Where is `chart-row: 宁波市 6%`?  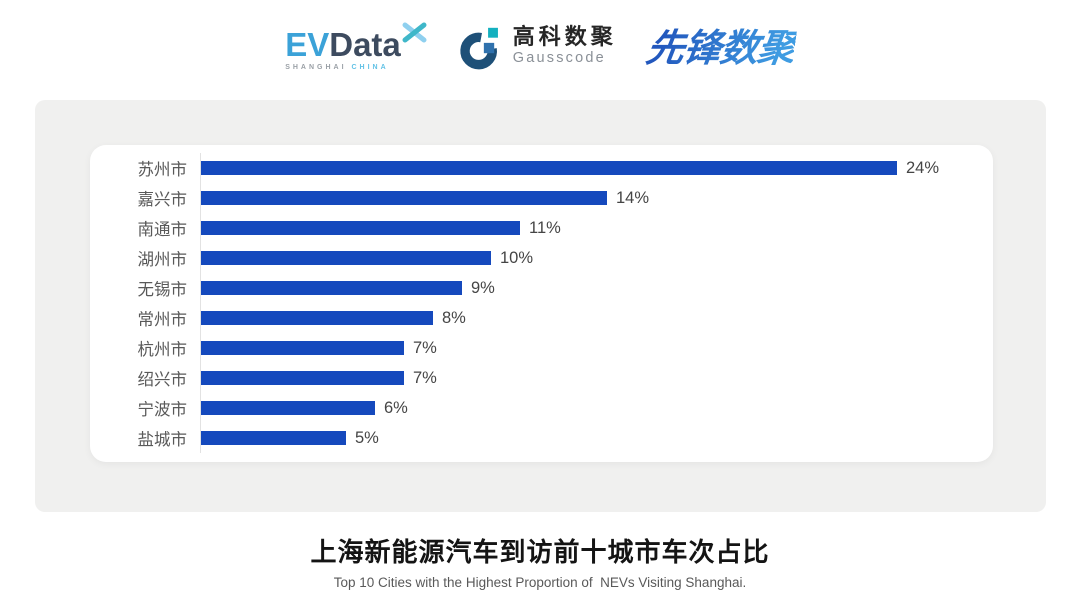 chart-row: 宁波市 6% is located at coordinates (541, 408).